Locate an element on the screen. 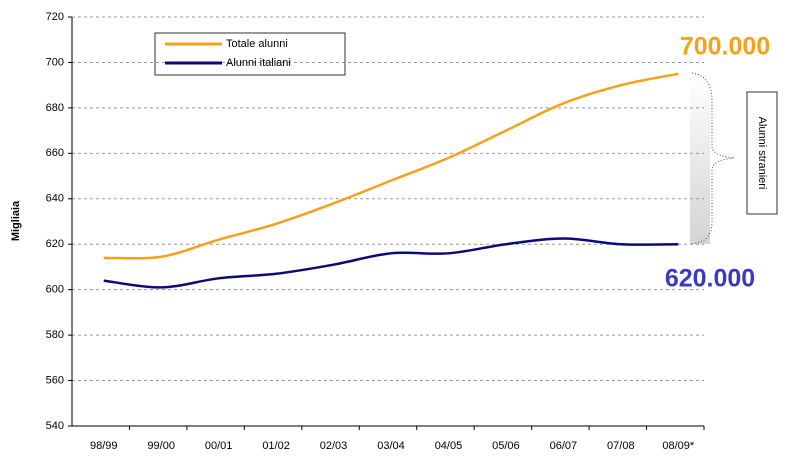  y-axis-label: Migliaia is located at coordinates (16, 220).